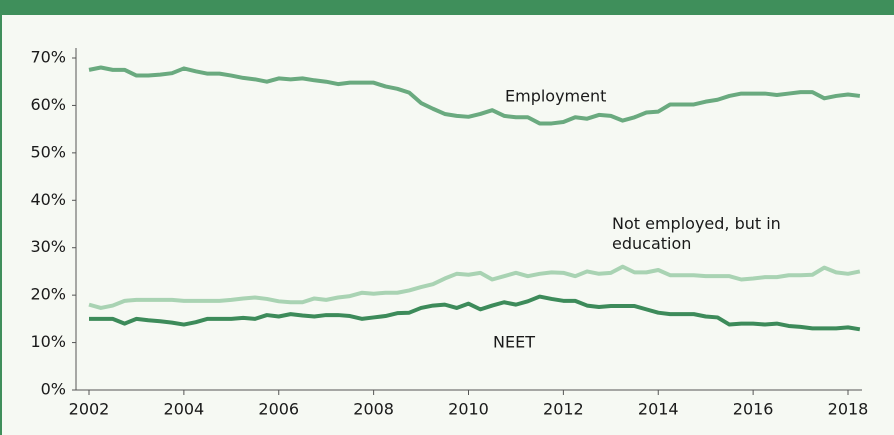 This screenshot has width=894, height=435. What do you see at coordinates (48, 57) in the screenshot?
I see `y-tick-label: 70%` at bounding box center [48, 57].